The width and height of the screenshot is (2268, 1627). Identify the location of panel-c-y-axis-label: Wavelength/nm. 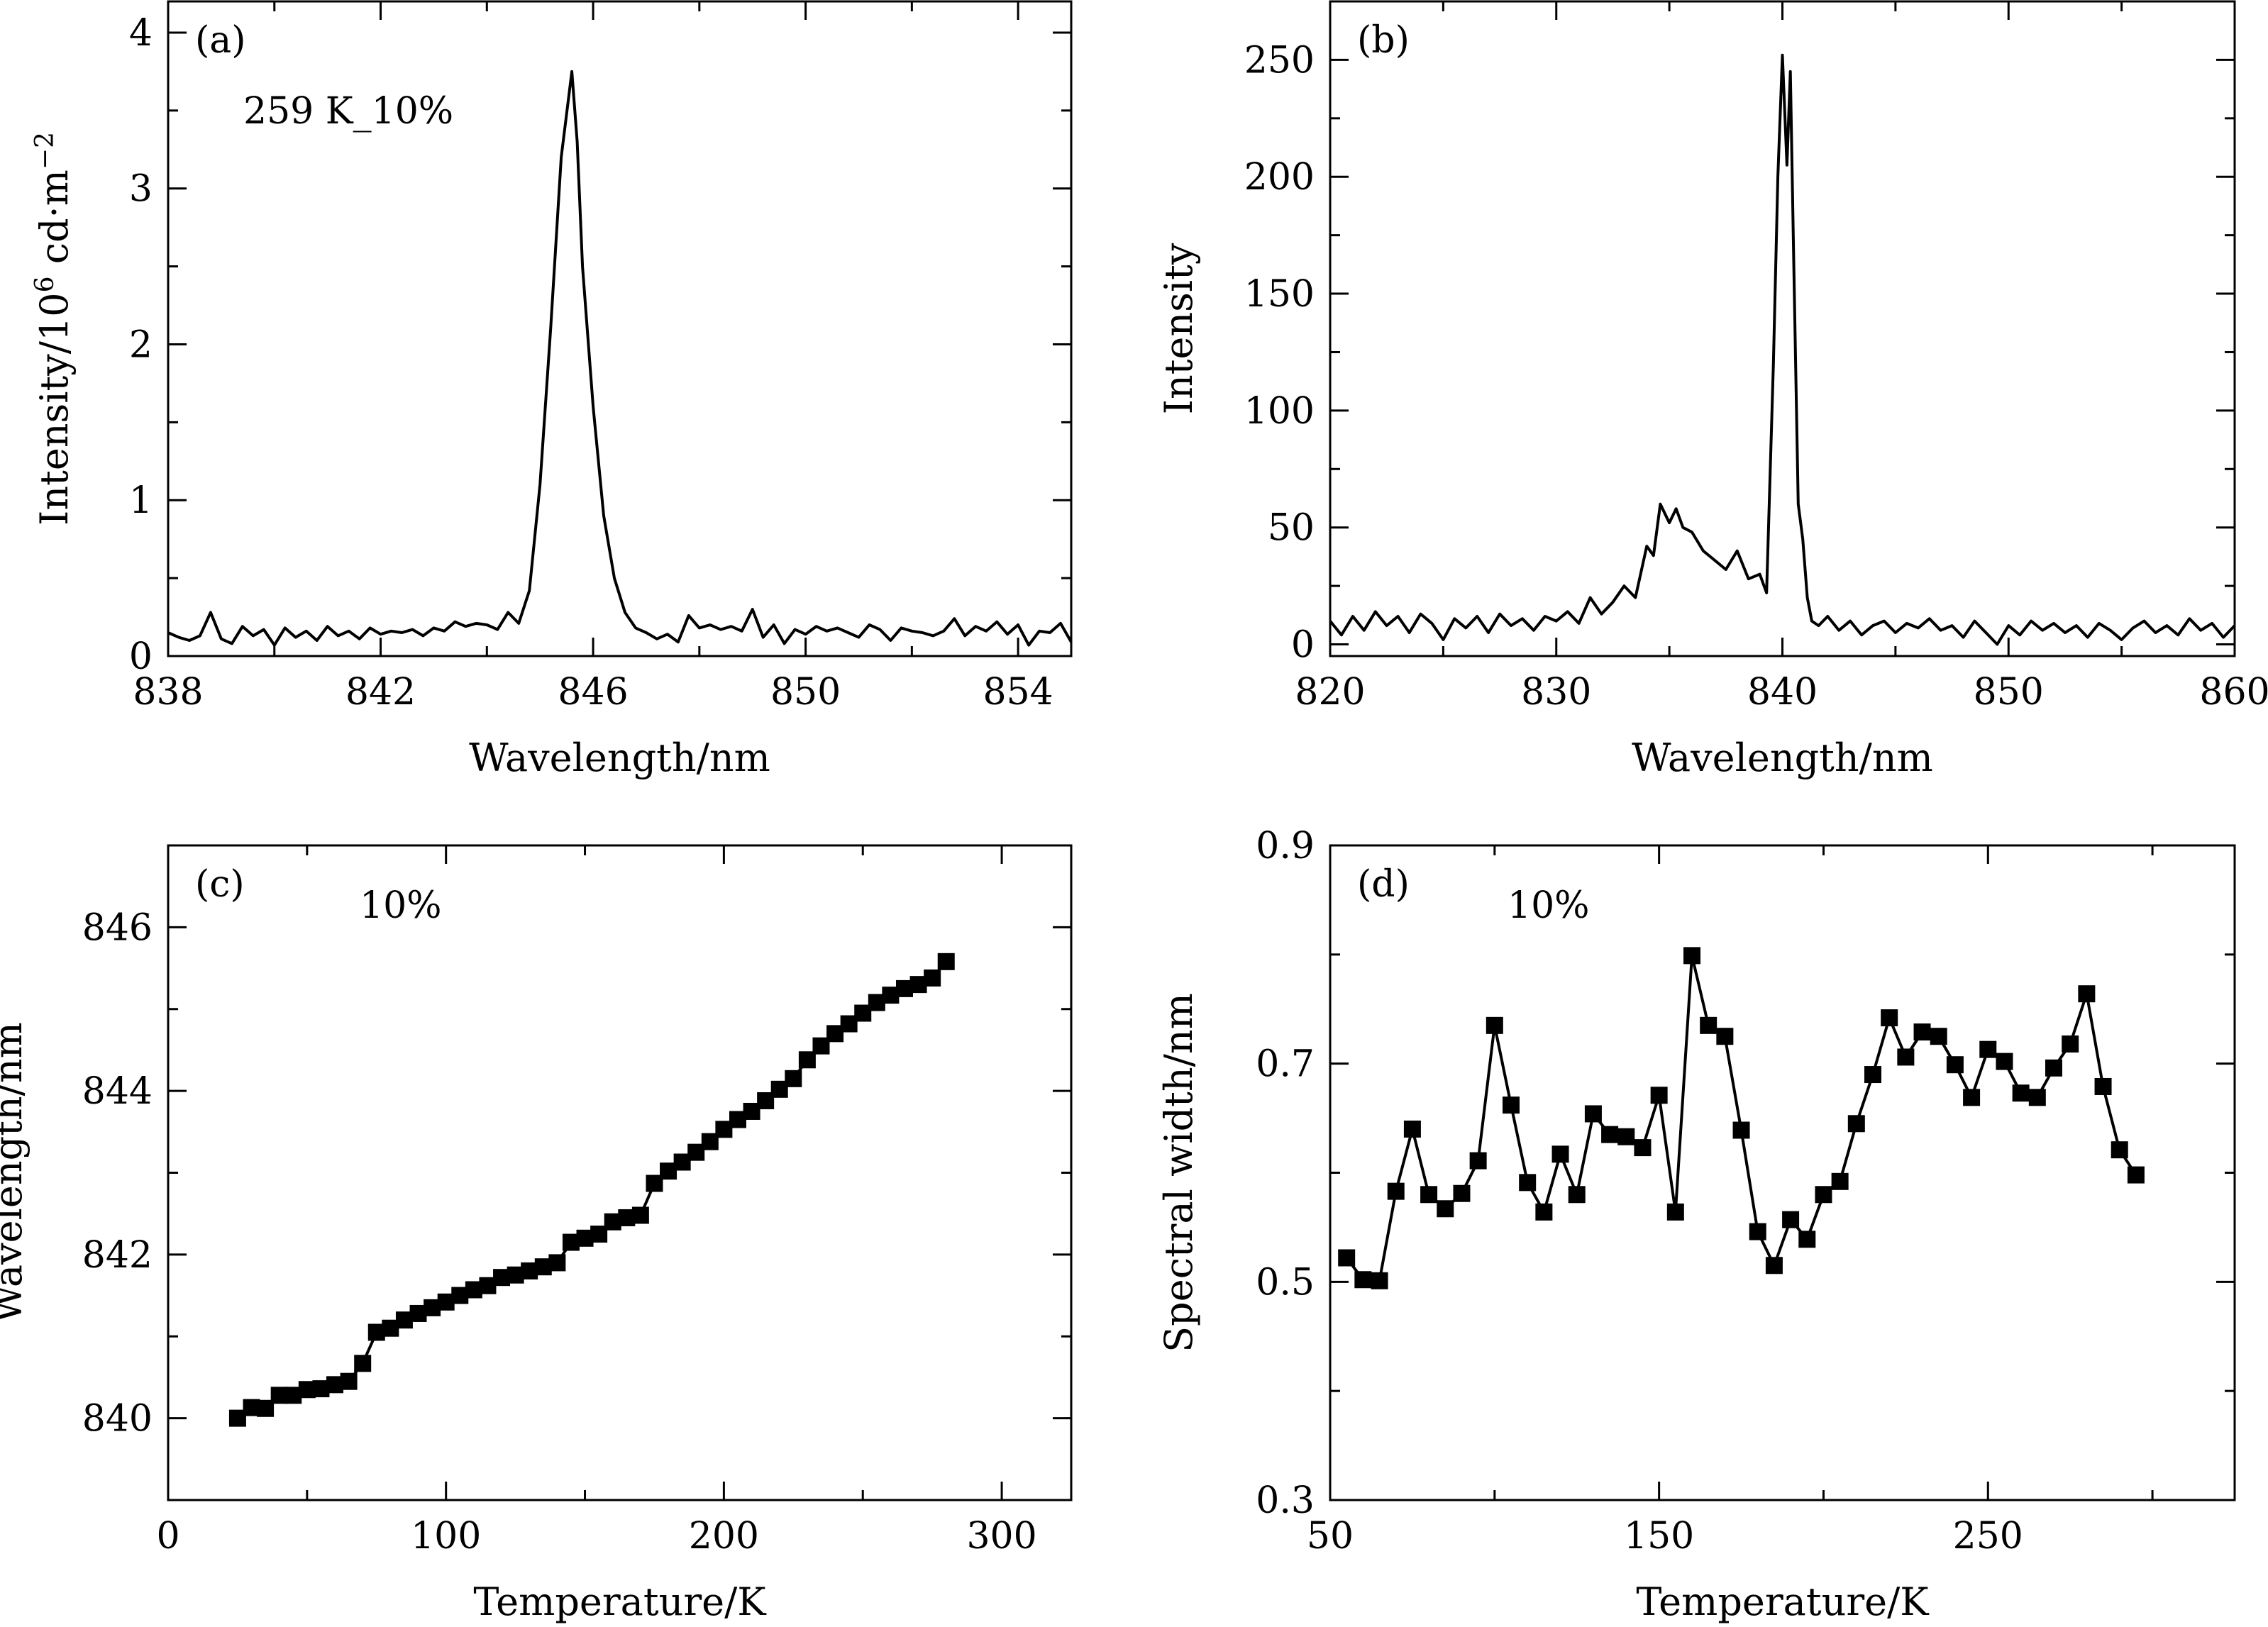
(15, 1172).